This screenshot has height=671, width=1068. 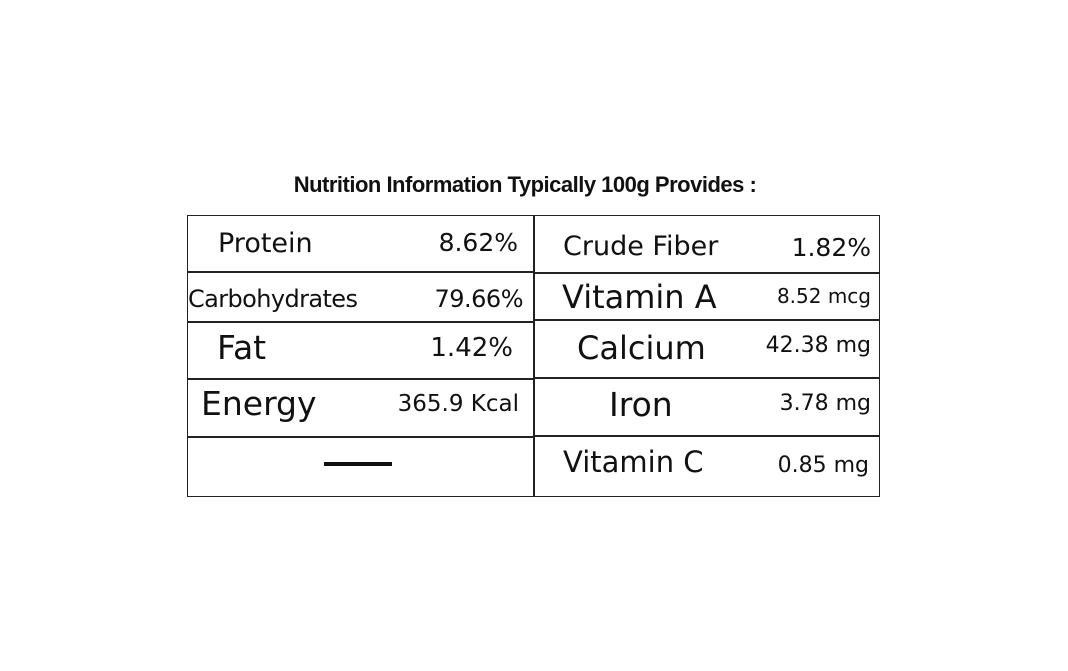 What do you see at coordinates (641, 246) in the screenshot?
I see `nutrient-name-crude-fiber: Crude Fiber` at bounding box center [641, 246].